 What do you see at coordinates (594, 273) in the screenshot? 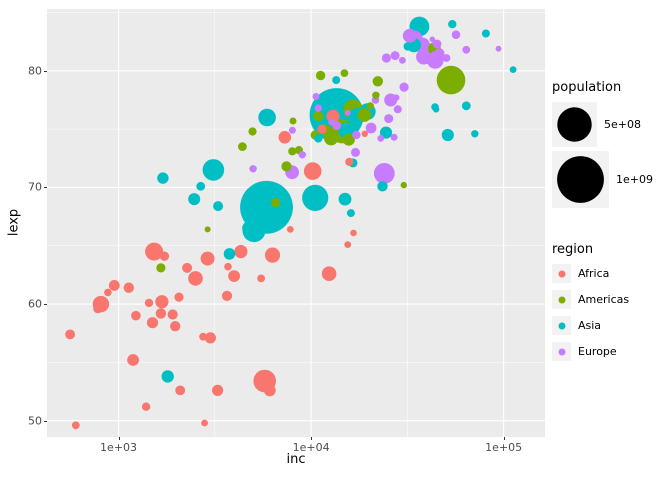
I see `legend-region-label: Africa` at bounding box center [594, 273].